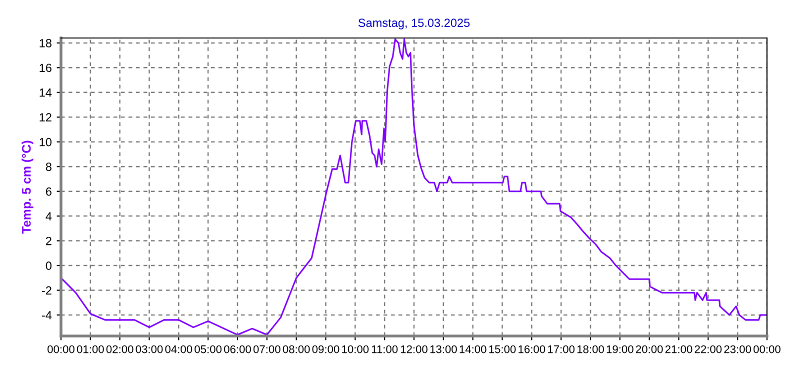 This screenshot has height=387, width=792. Describe the element at coordinates (47, 290) in the screenshot. I see `y-tick-label: -2` at that location.